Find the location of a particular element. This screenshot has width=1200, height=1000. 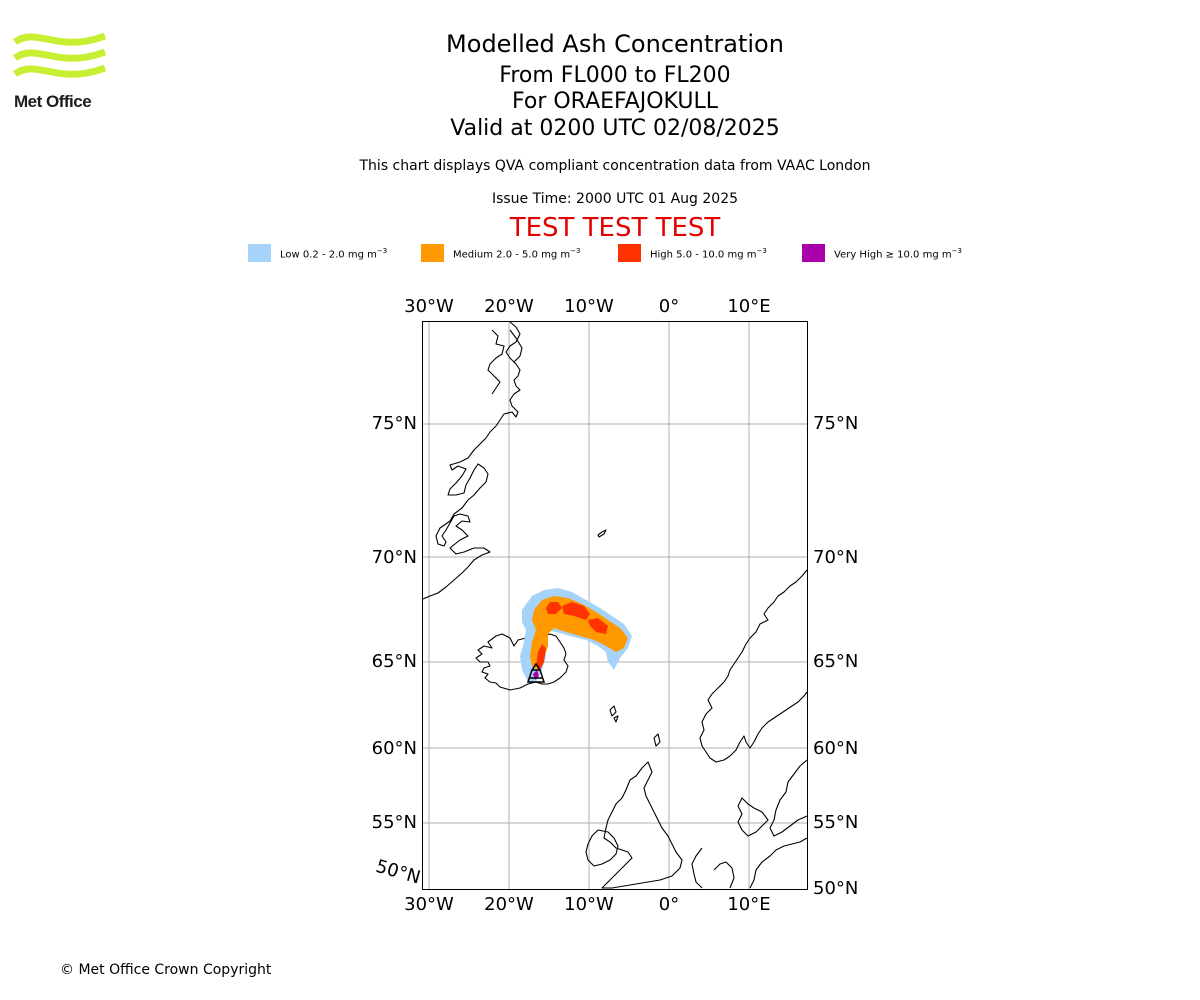

lon-tick-top: 10°W is located at coordinates (589, 306).